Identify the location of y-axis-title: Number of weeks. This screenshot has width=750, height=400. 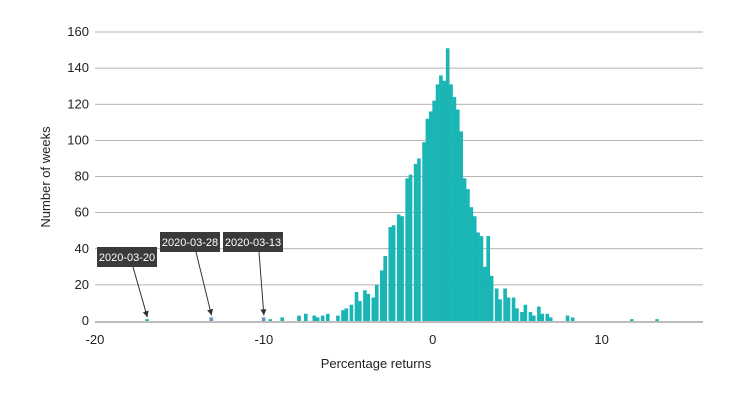
(45, 177).